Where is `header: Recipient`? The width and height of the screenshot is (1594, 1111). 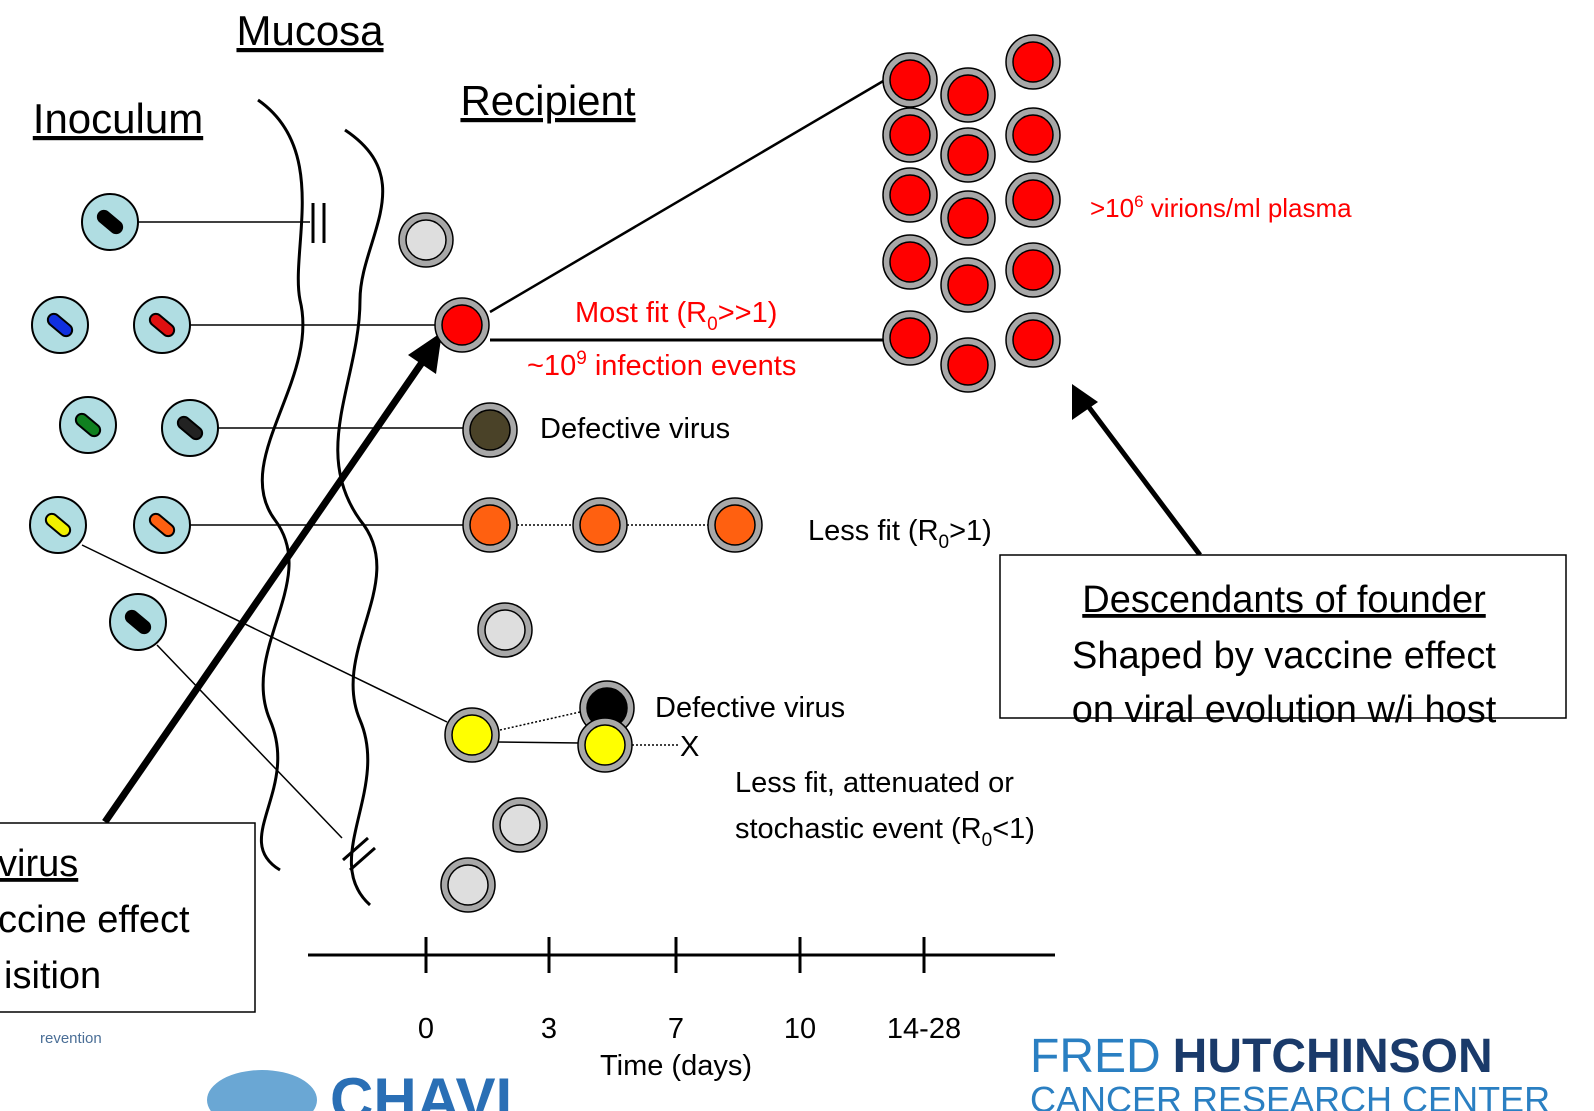 header: Recipient is located at coordinates (547, 100).